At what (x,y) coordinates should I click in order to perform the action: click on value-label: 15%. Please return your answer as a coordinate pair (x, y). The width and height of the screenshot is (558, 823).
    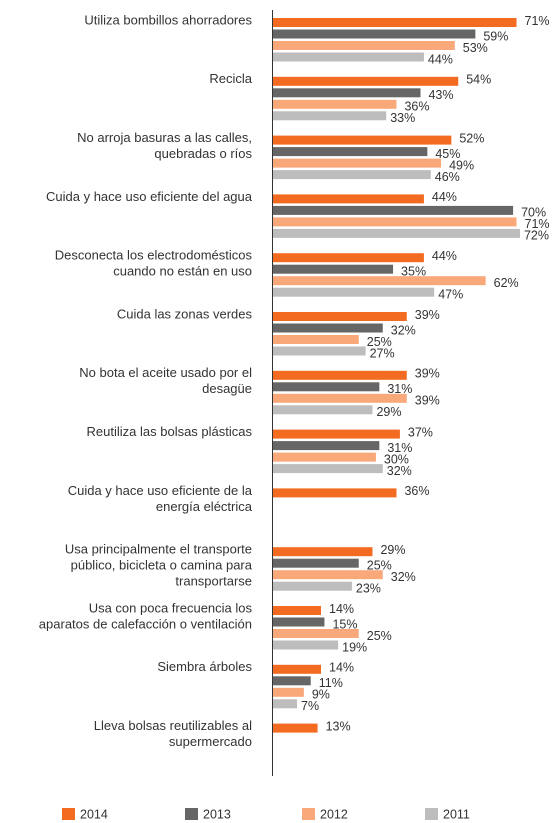
    Looking at the image, I should click on (344, 624).